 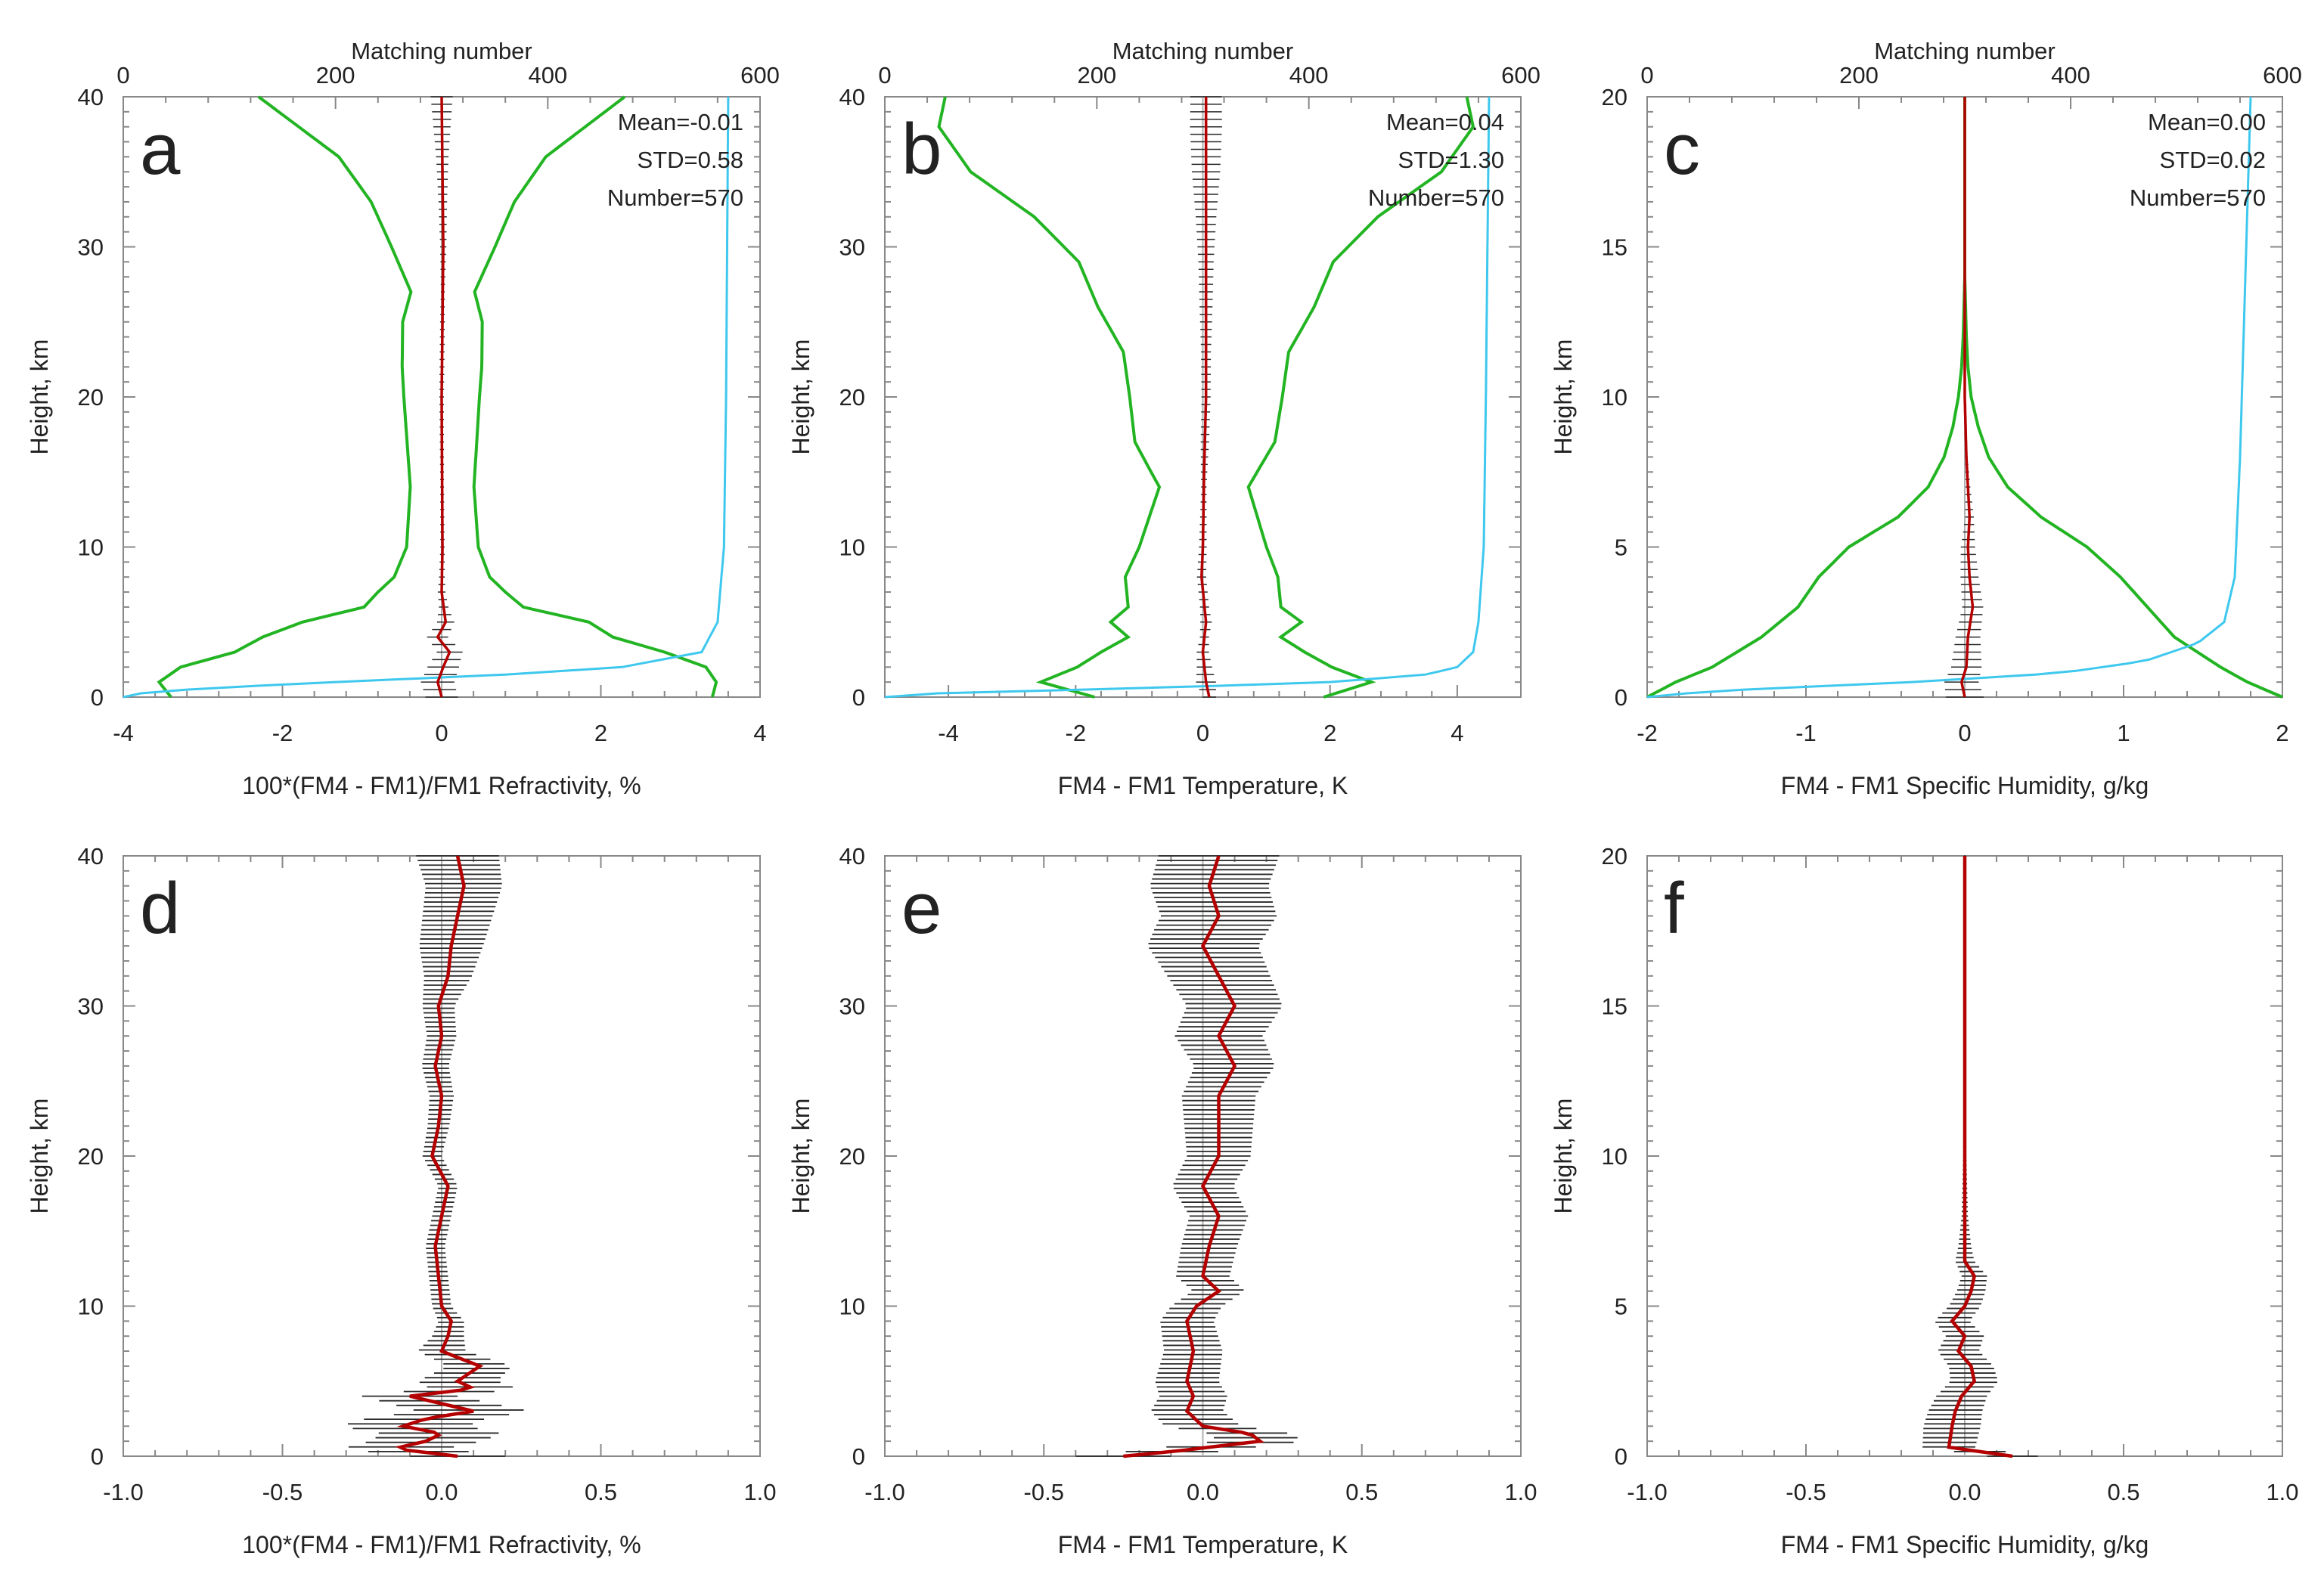 I want to click on panel-letter: c, so click(x=1682, y=149).